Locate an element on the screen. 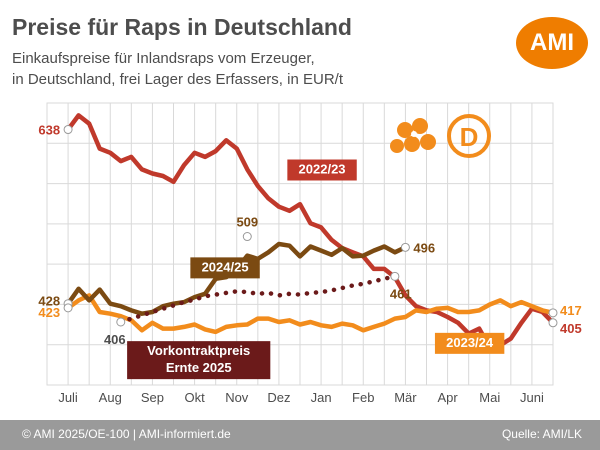 The image size is (600, 450). x-axis: Juli Aug Sep Okt Nov Dez Jan Feb Mär Apr Mai Juni is located at coordinates (301, 397).